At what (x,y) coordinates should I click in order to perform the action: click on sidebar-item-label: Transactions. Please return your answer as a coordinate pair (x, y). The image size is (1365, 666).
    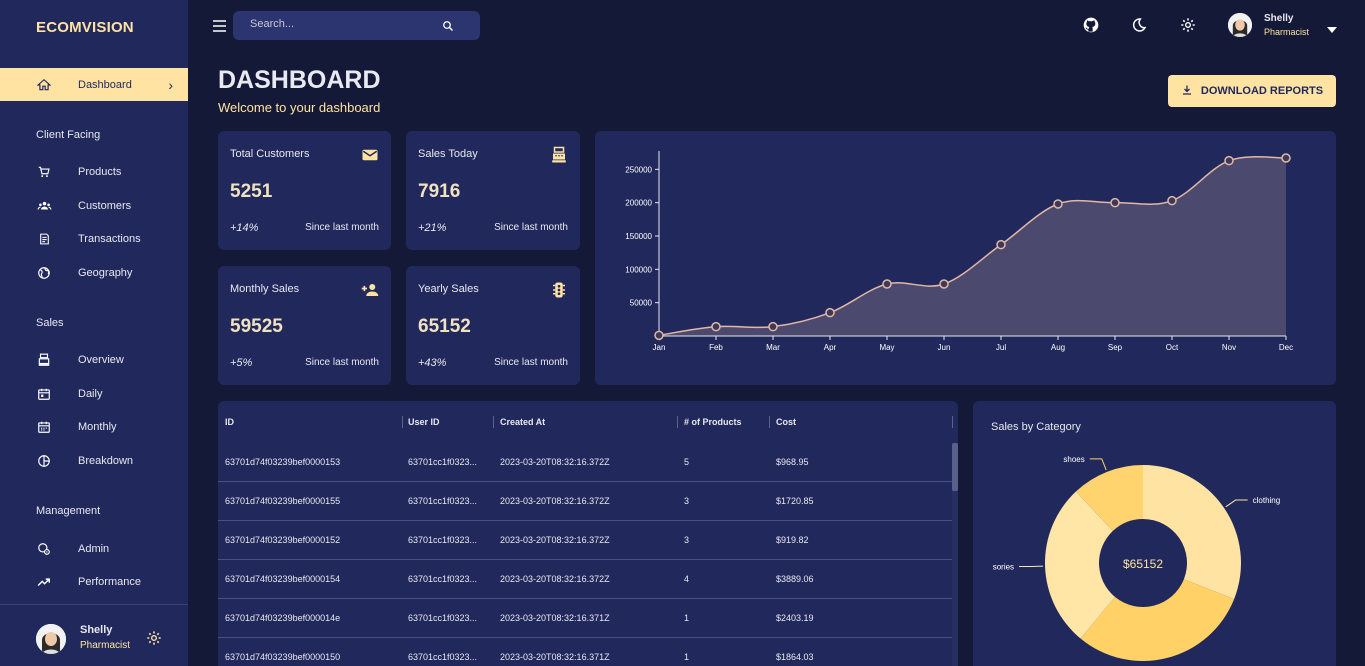
    Looking at the image, I should click on (109, 238).